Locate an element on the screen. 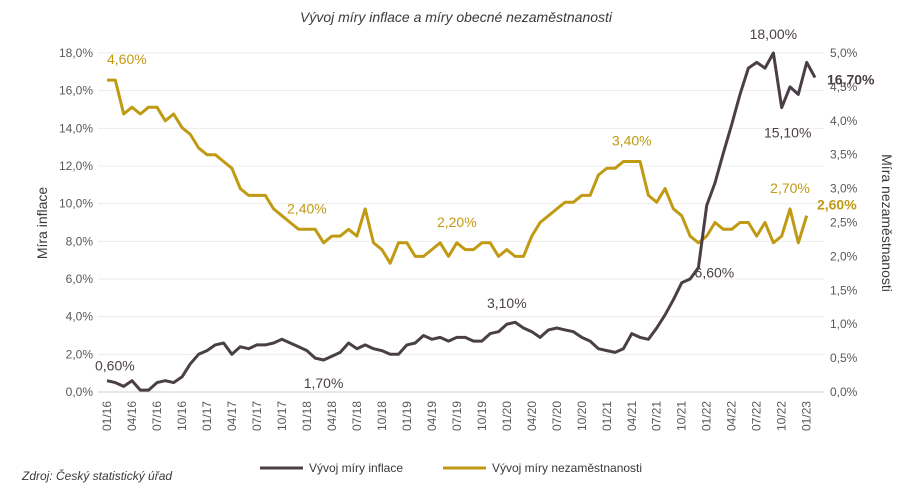  x-tick-label: 07/16 is located at coordinates (157, 416).